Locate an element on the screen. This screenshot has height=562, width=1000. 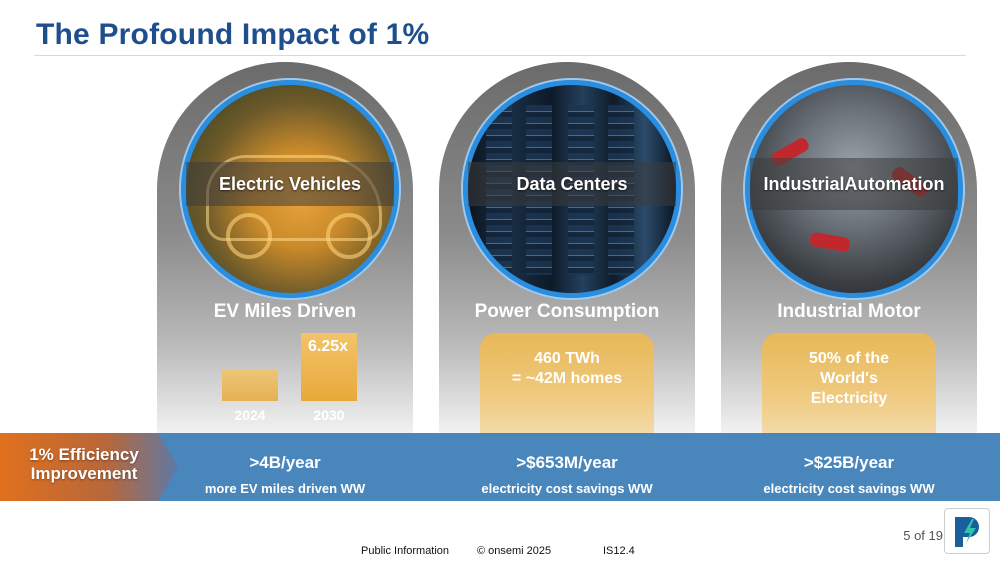
power-homes: = ~42M homes is located at coordinates (567, 378).